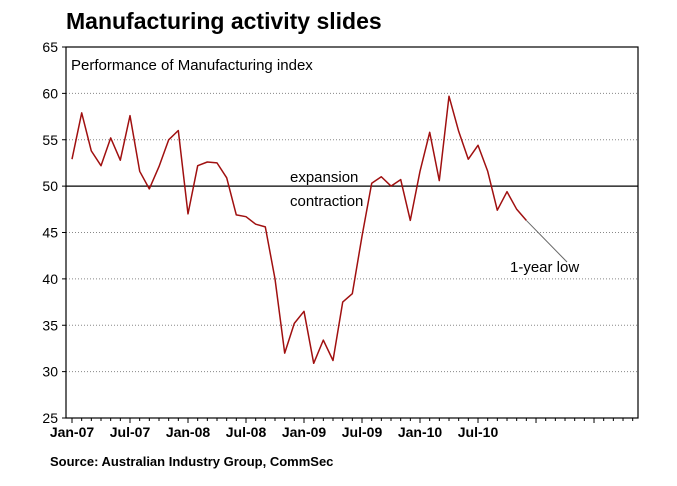 Image resolution: width=677 pixels, height=486 pixels. What do you see at coordinates (362, 432) in the screenshot?
I see `x-tick-label: Jul-09` at bounding box center [362, 432].